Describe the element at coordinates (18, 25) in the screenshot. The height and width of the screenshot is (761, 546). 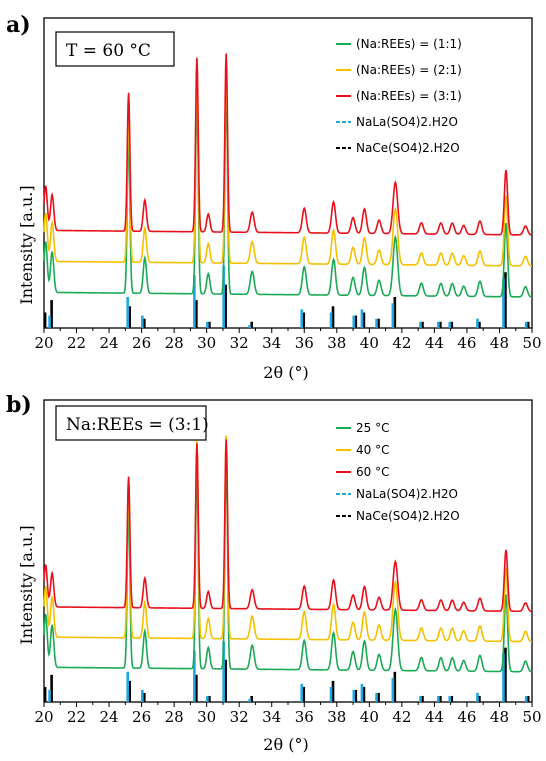
I see `panel-a-label: a)` at that location.